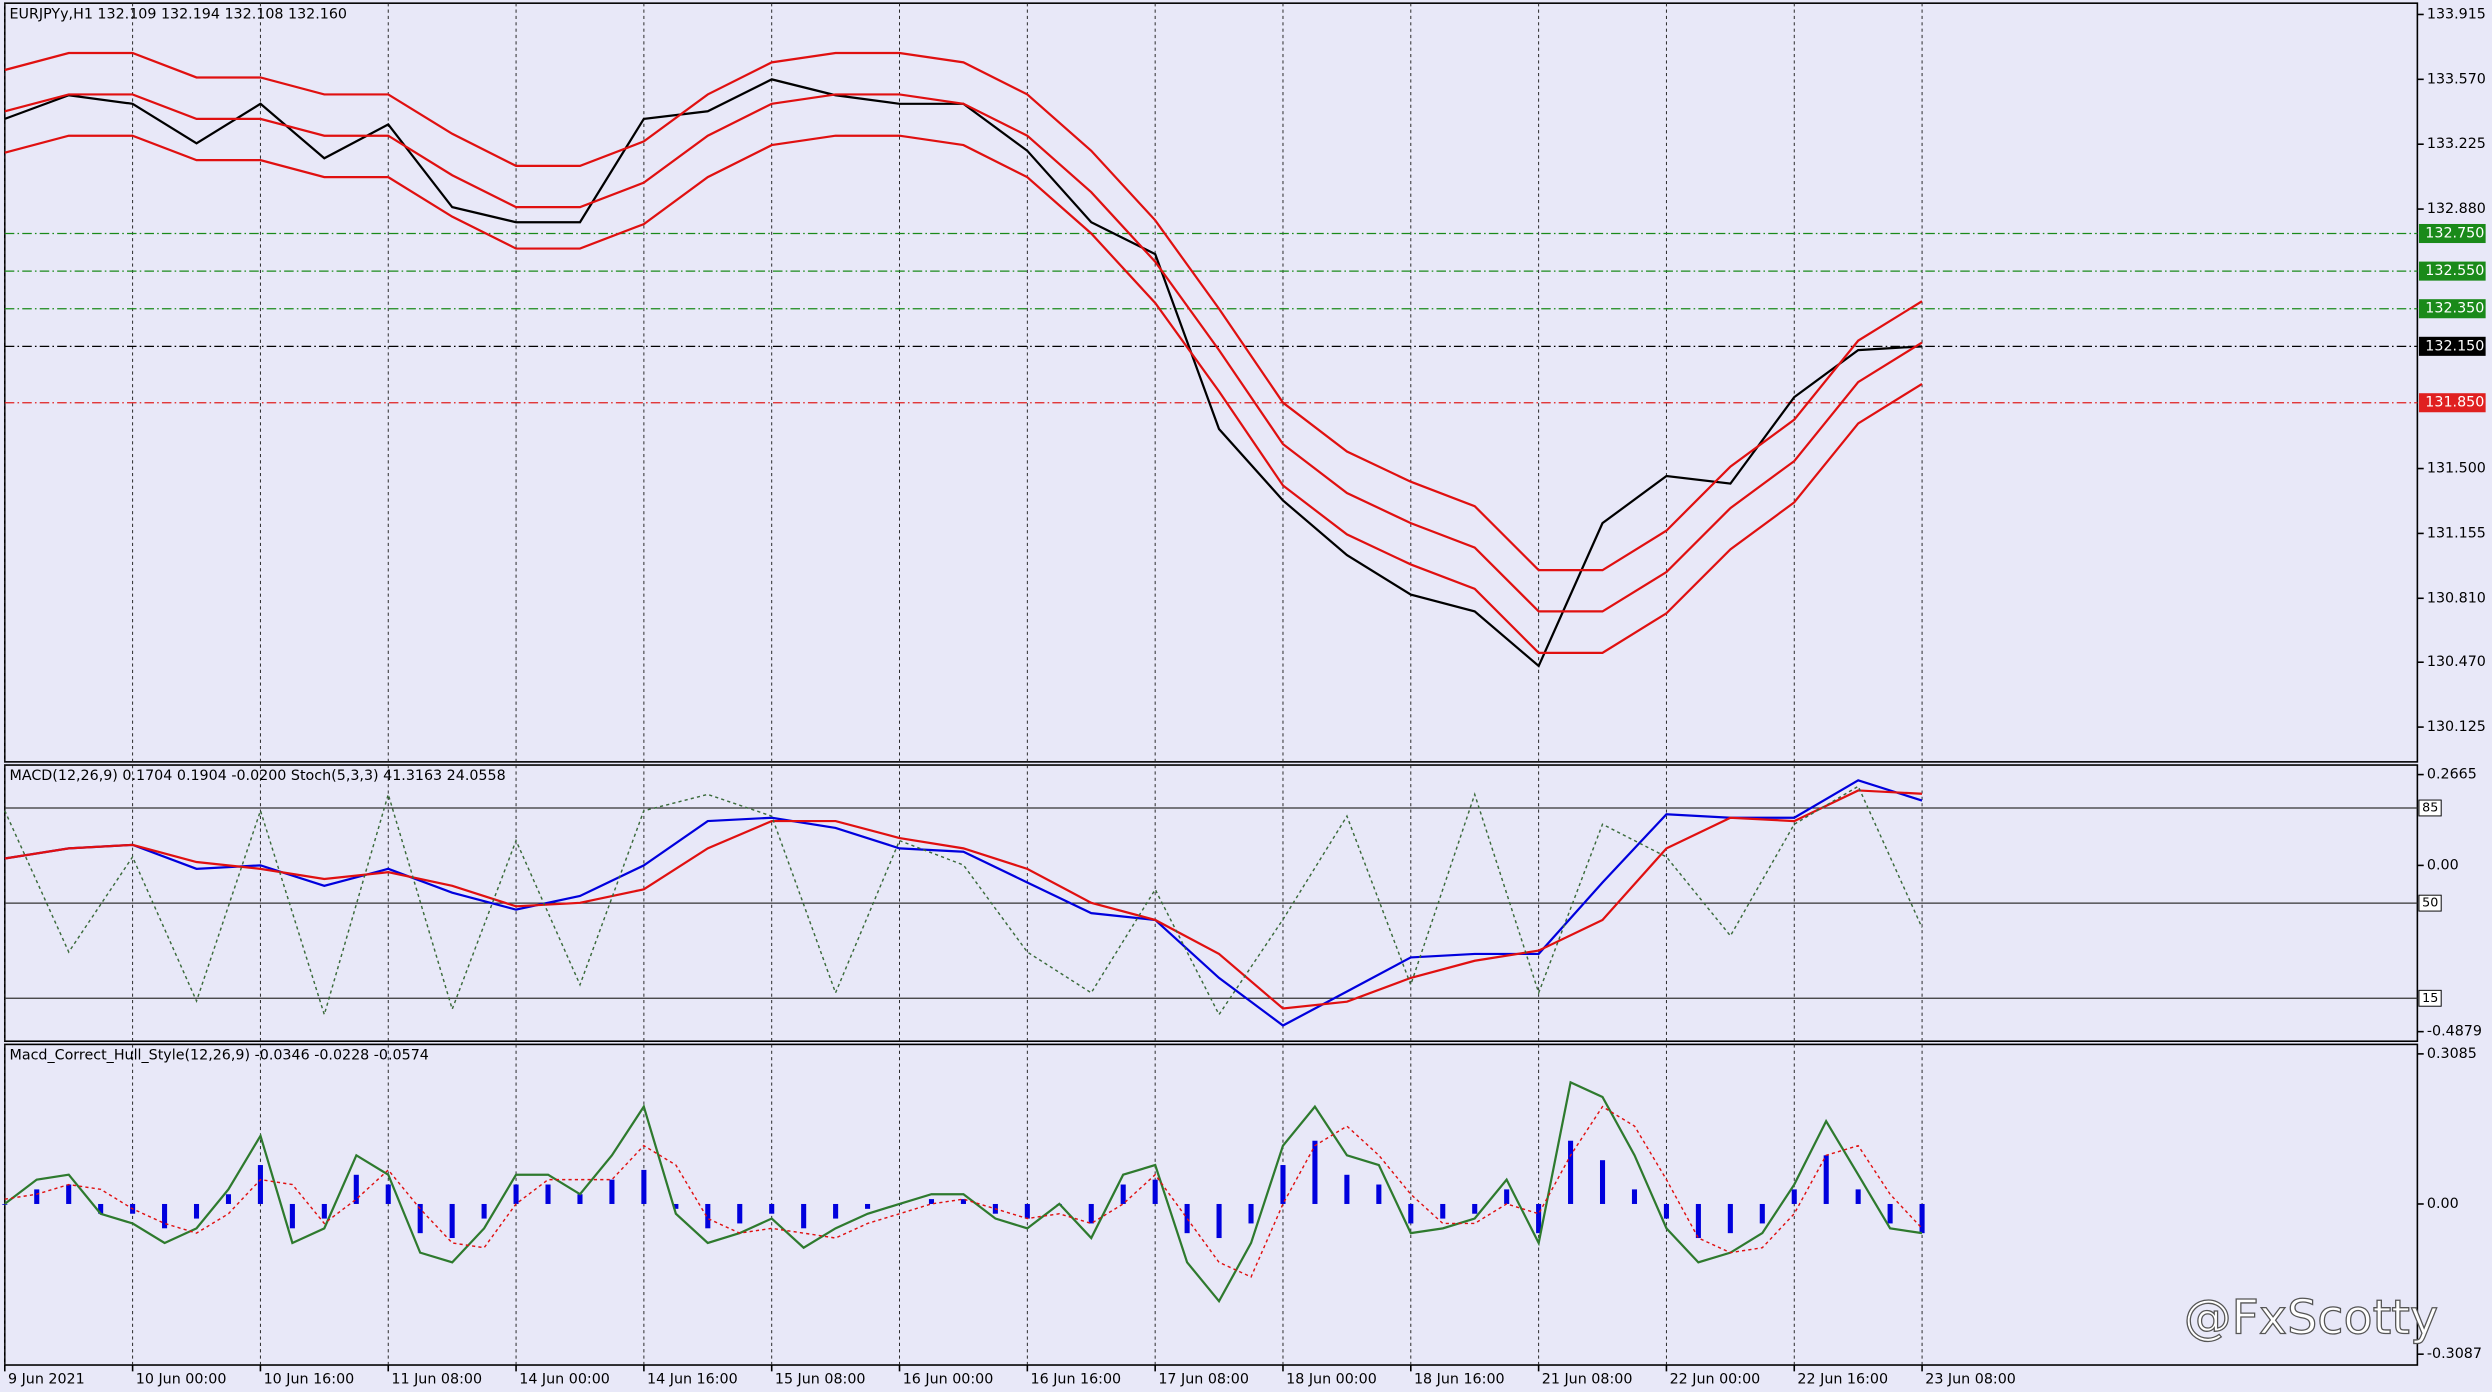  Describe the element at coordinates (820, 1379) in the screenshot. I see `x-tick-label: 15 Jun 08:00` at that location.